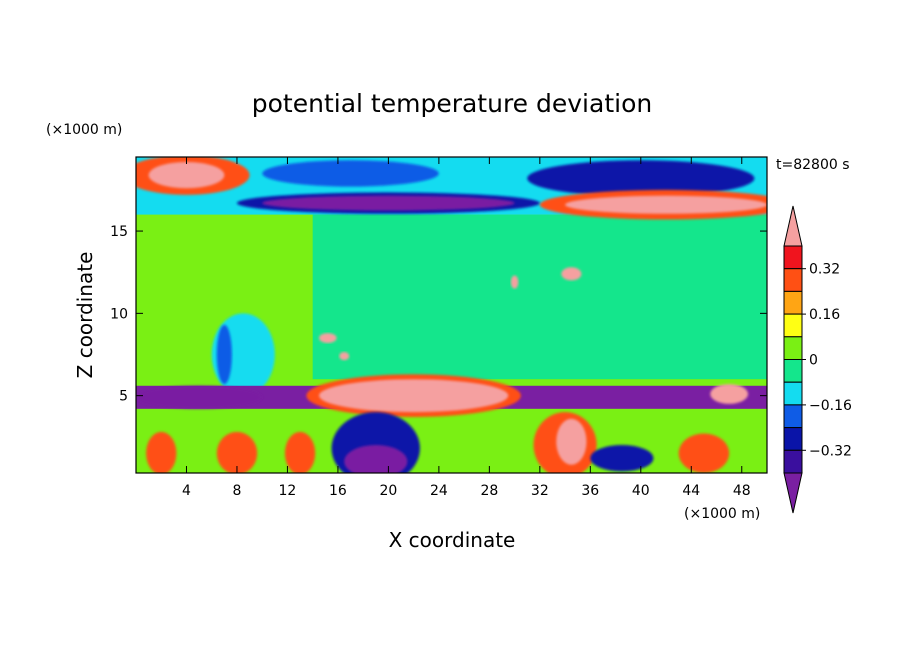 The width and height of the screenshot is (904, 654). What do you see at coordinates (388, 491) in the screenshot?
I see `x-tick-label: 20` at bounding box center [388, 491].